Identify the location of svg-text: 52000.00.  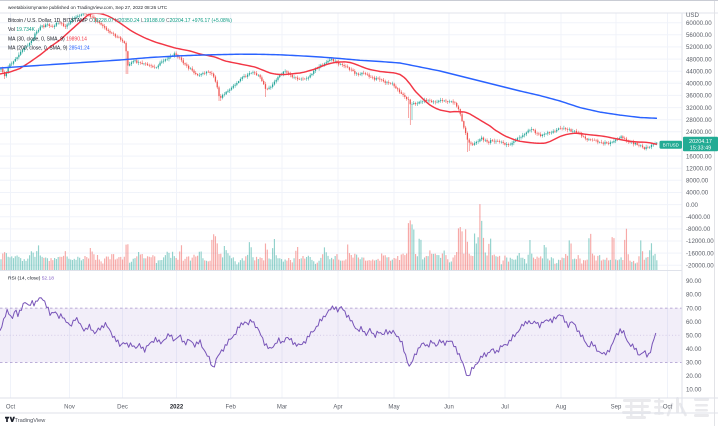
(699, 47).